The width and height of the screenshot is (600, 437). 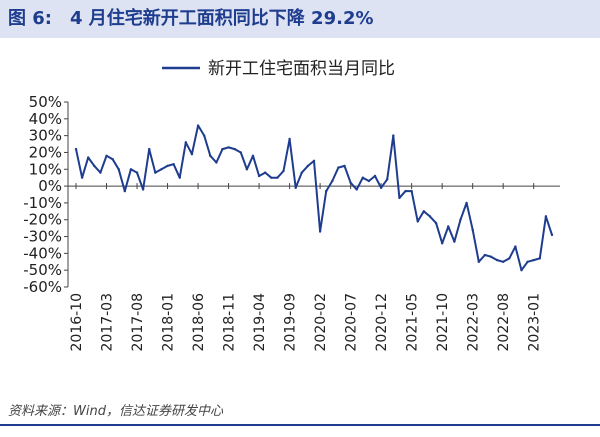 I want to click on x-tick-label: 2021-10, so click(x=443, y=322).